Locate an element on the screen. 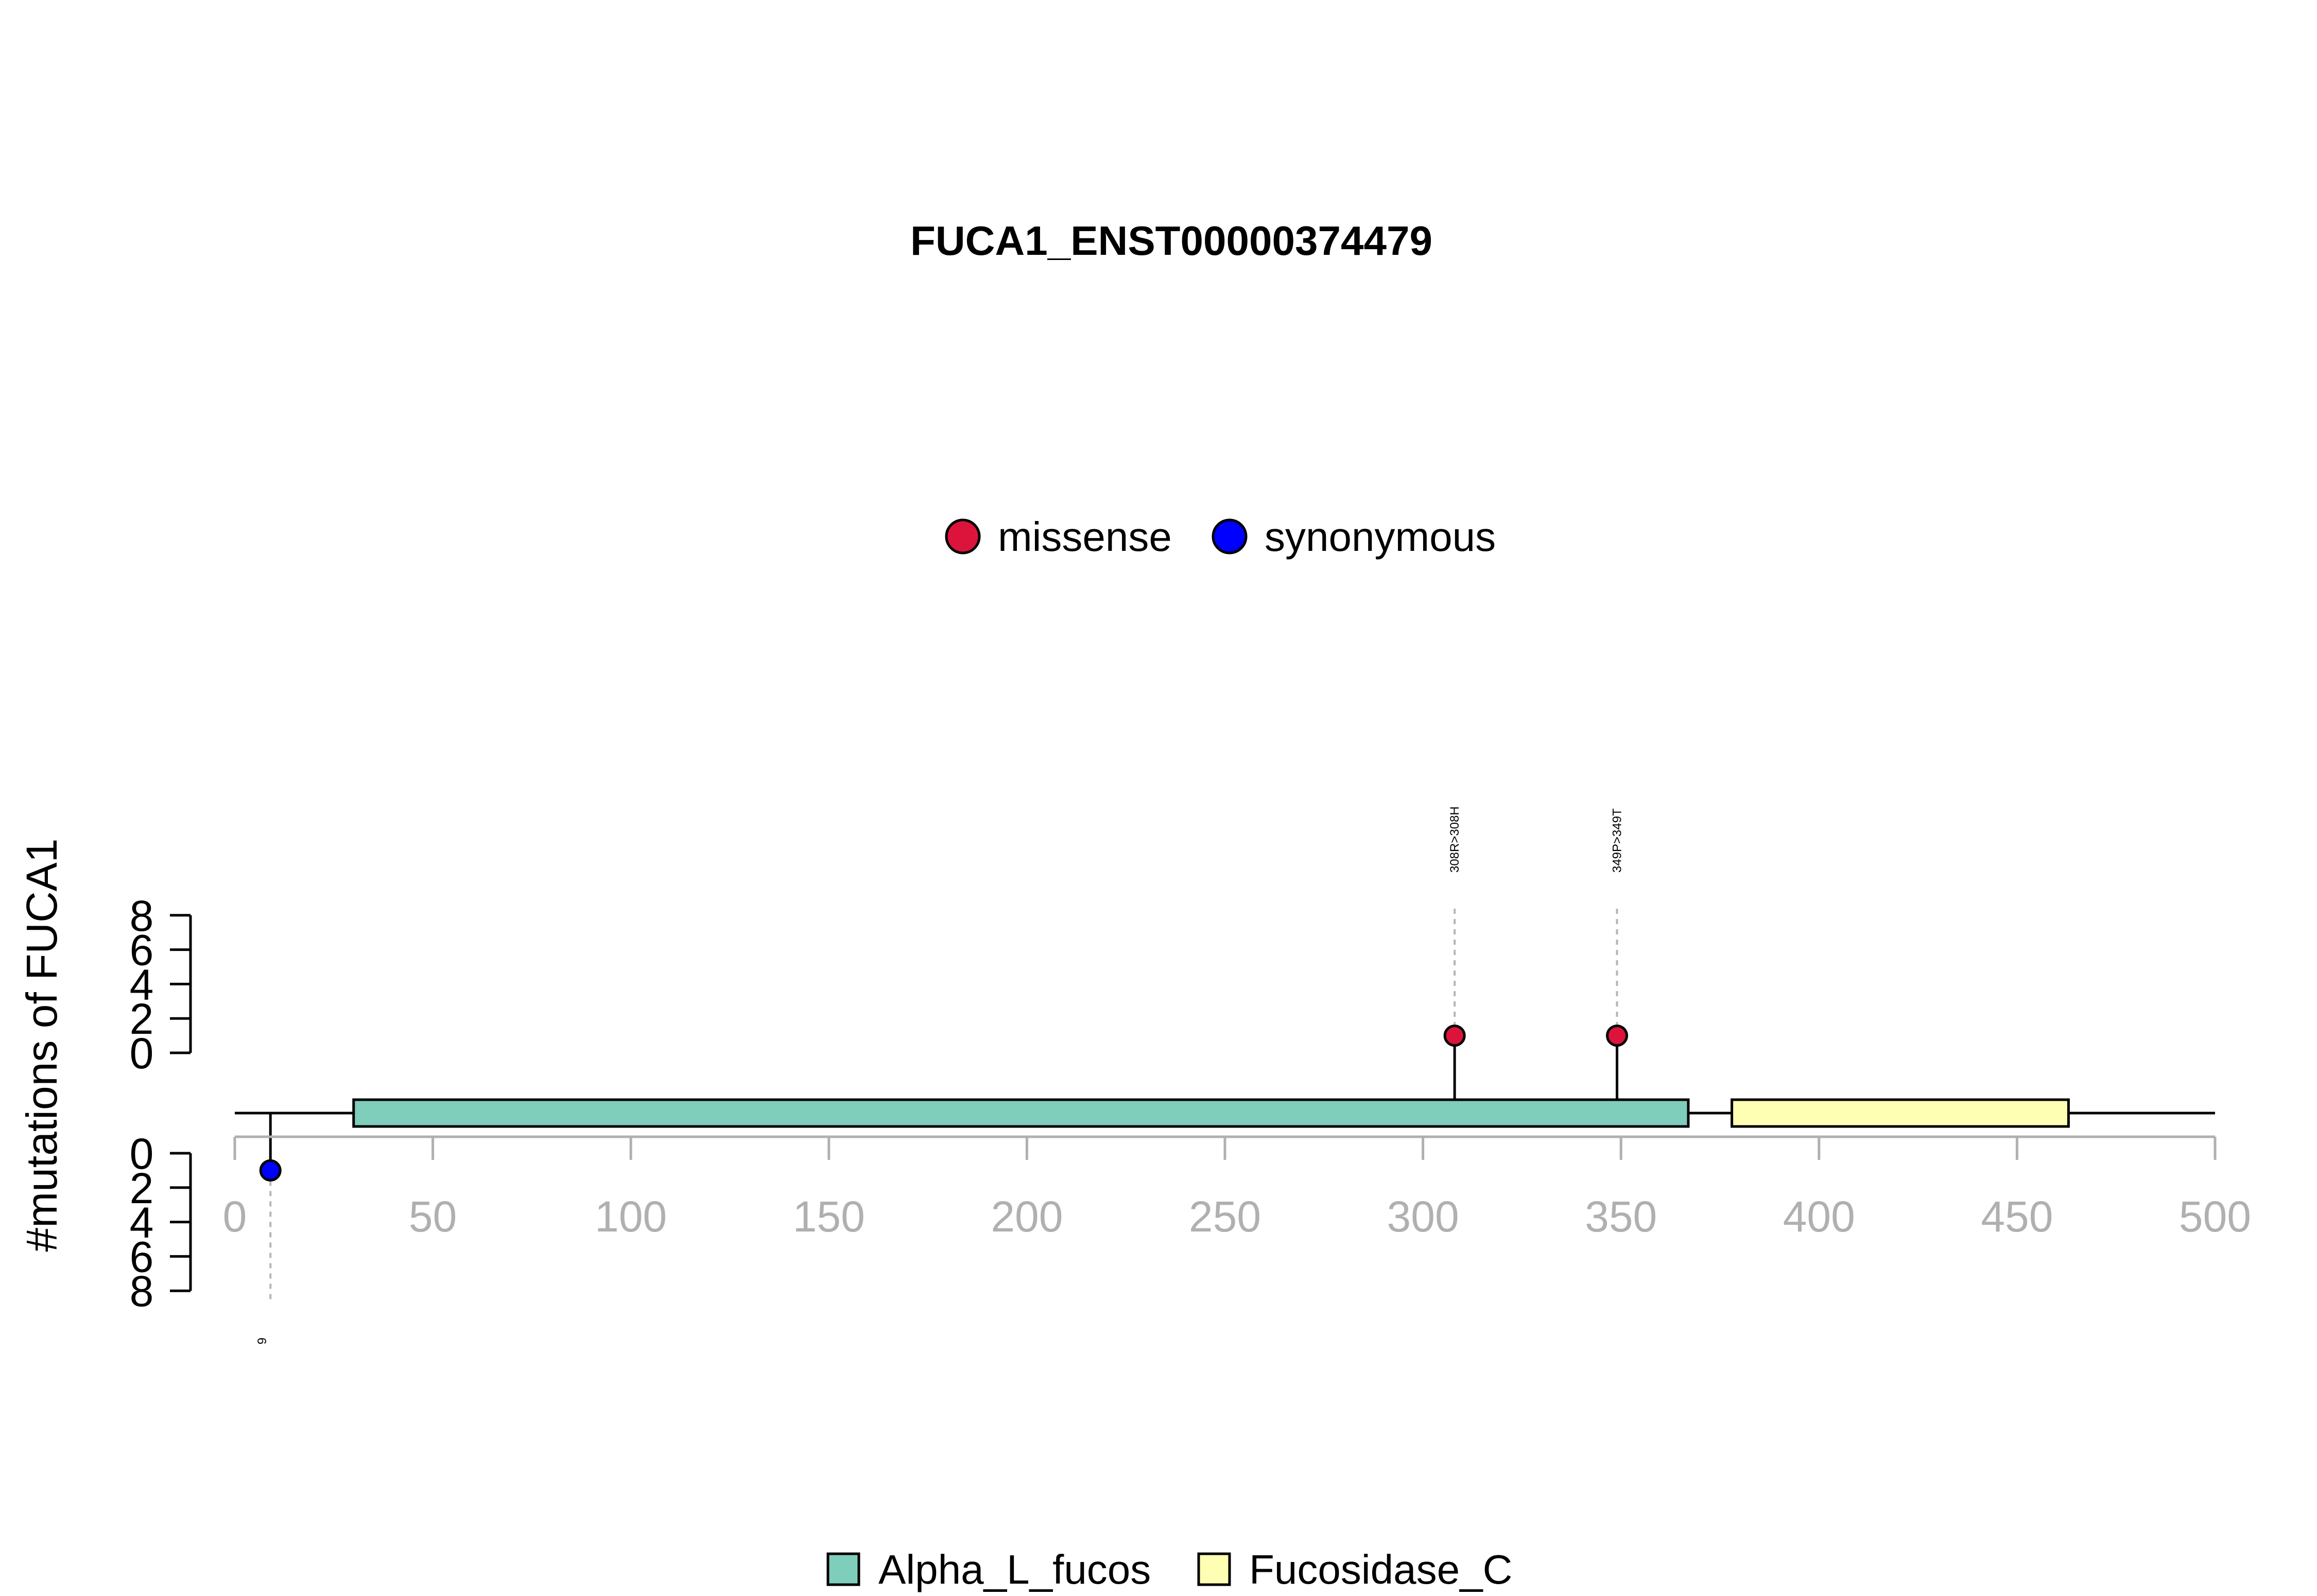  domain-legend-label-Alpha_L_fucos: Alpha_L_fucos is located at coordinates (1014, 1570).